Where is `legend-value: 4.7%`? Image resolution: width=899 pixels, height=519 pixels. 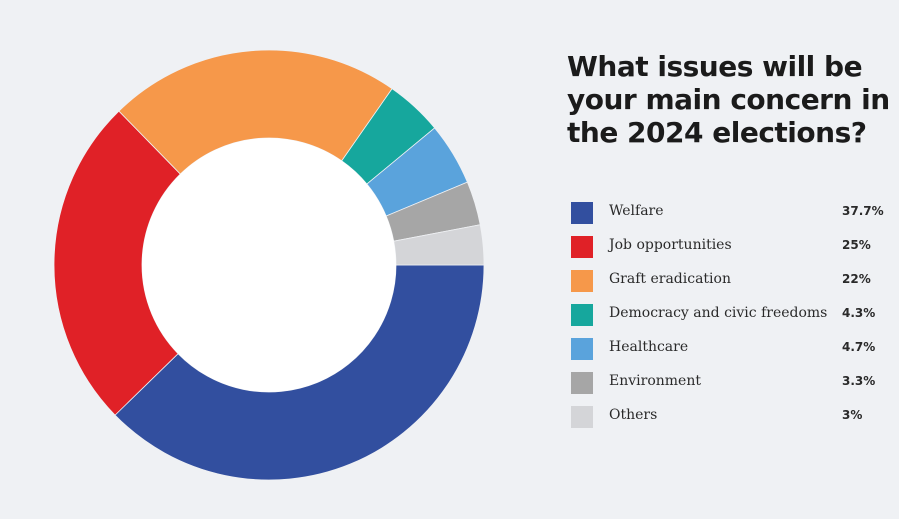 legend-value: 4.7% is located at coordinates (859, 347).